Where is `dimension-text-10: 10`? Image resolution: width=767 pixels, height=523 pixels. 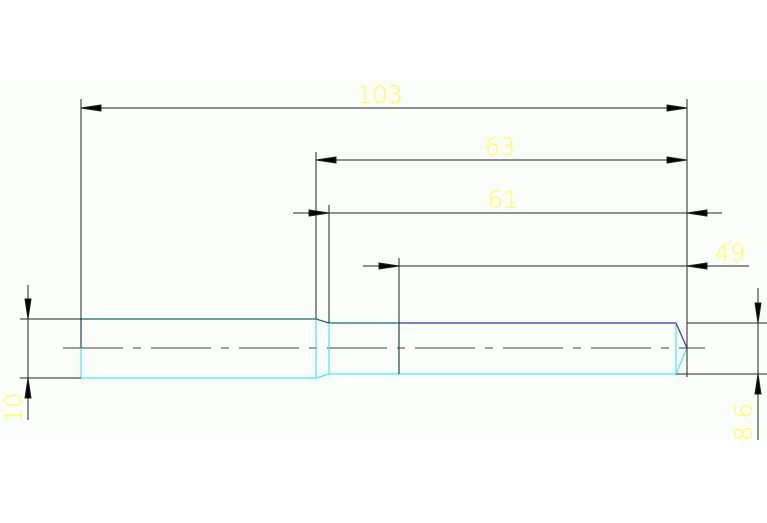 dimension-text-10: 10 is located at coordinates (14, 408).